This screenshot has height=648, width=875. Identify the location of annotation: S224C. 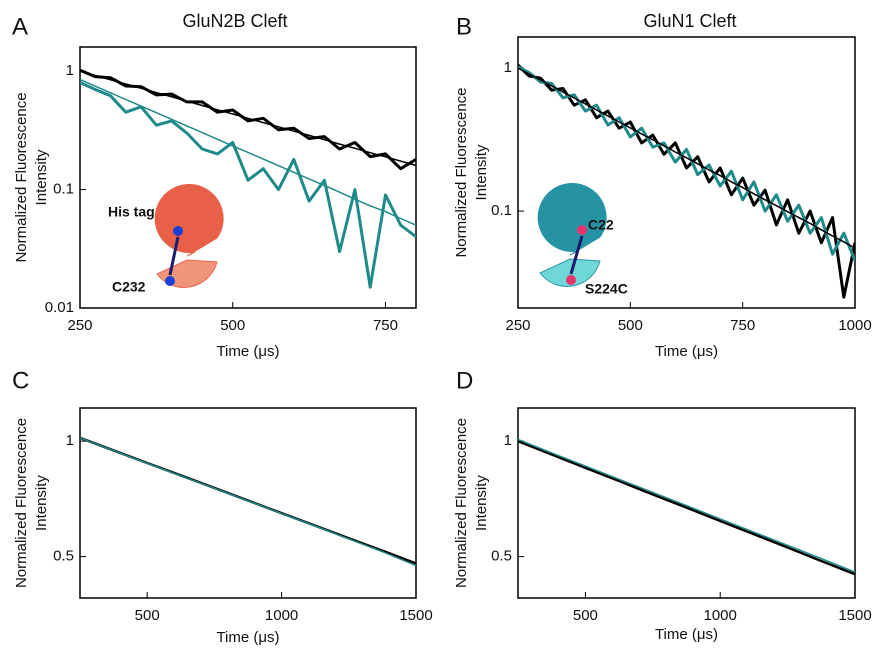
(606, 289).